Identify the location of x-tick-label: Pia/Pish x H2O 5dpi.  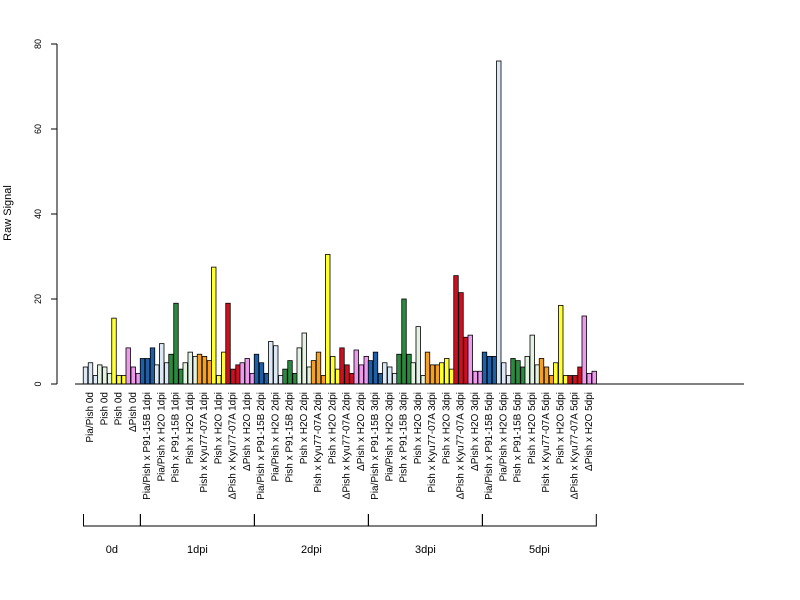
(503, 437).